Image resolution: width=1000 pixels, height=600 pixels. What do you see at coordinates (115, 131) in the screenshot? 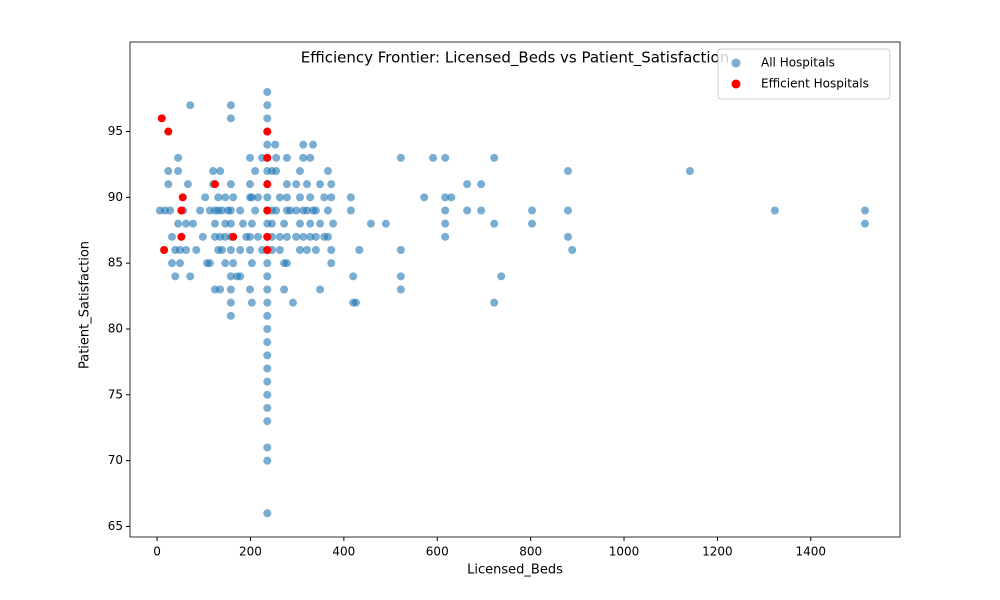
I see `y-tick-label: 95` at bounding box center [115, 131].